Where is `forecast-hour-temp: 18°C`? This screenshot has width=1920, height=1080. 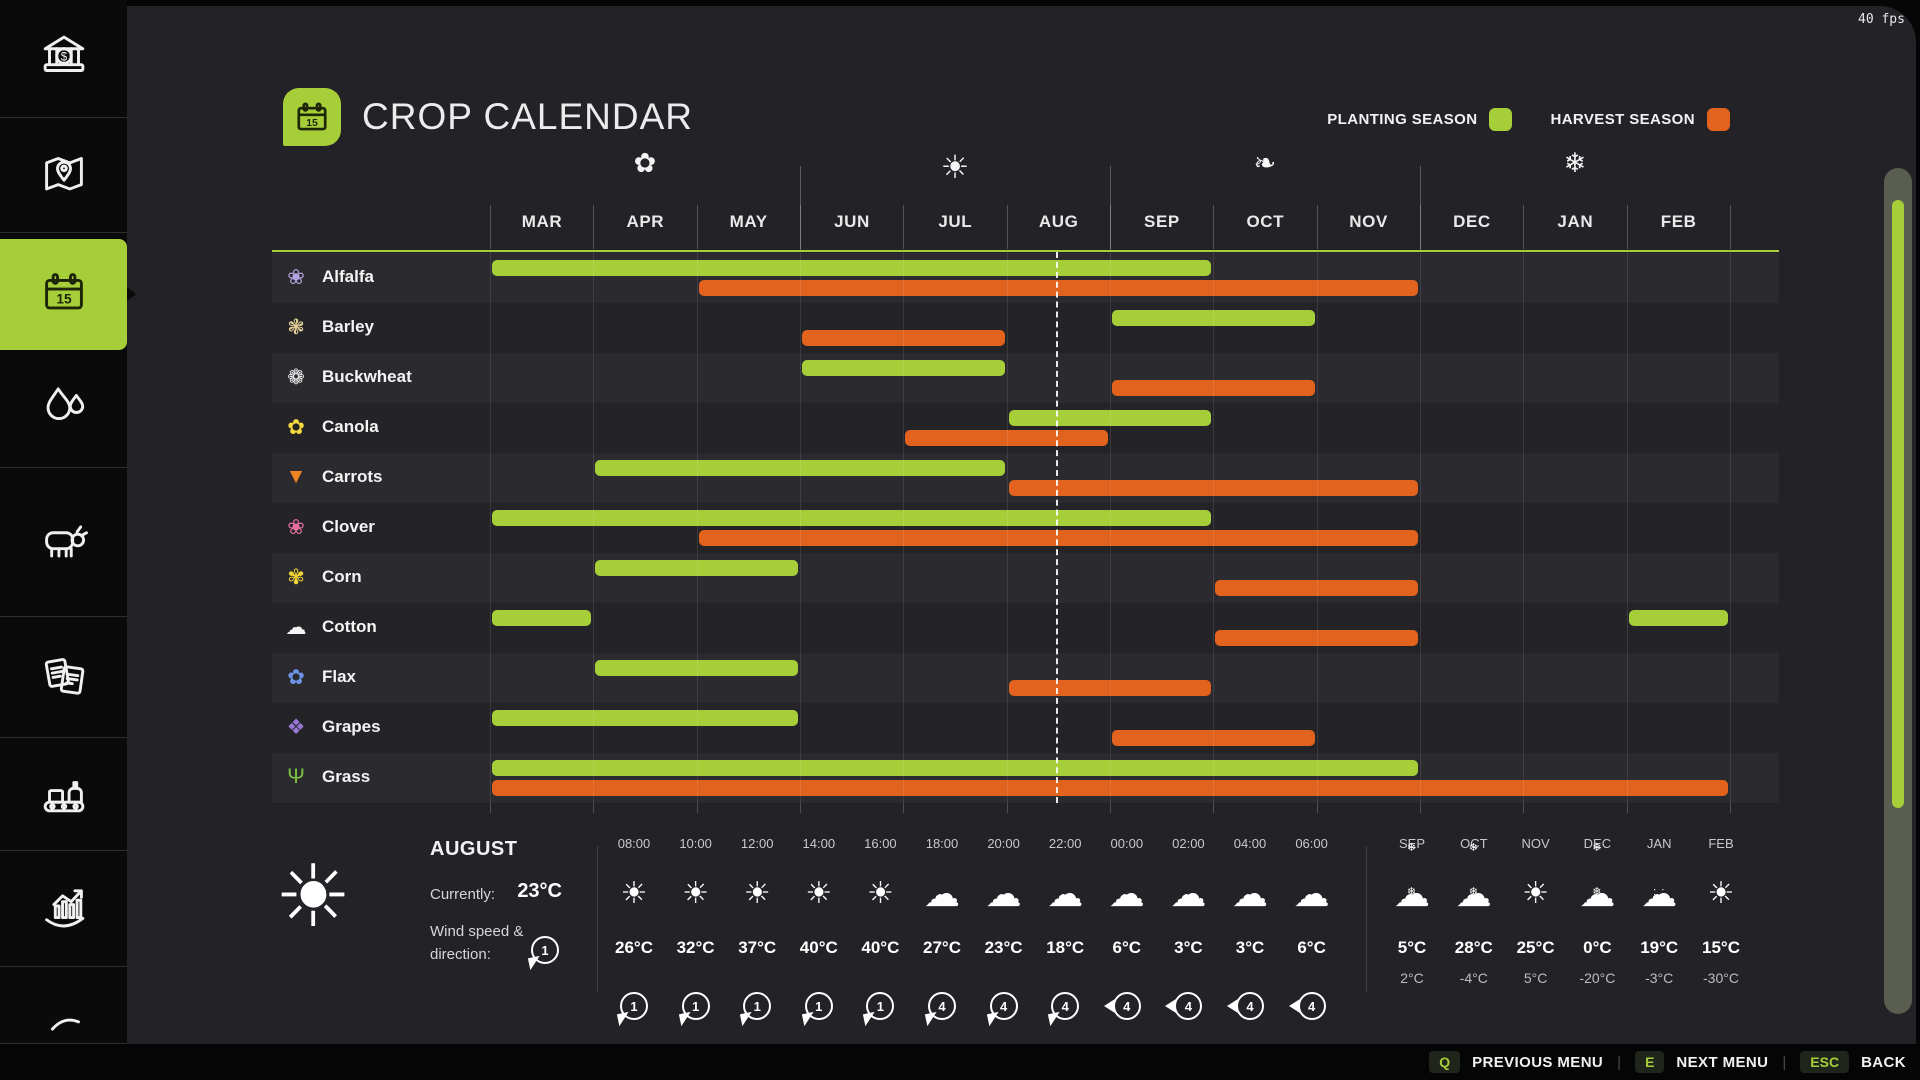
forecast-hour-temp: 18°C is located at coordinates (1065, 947).